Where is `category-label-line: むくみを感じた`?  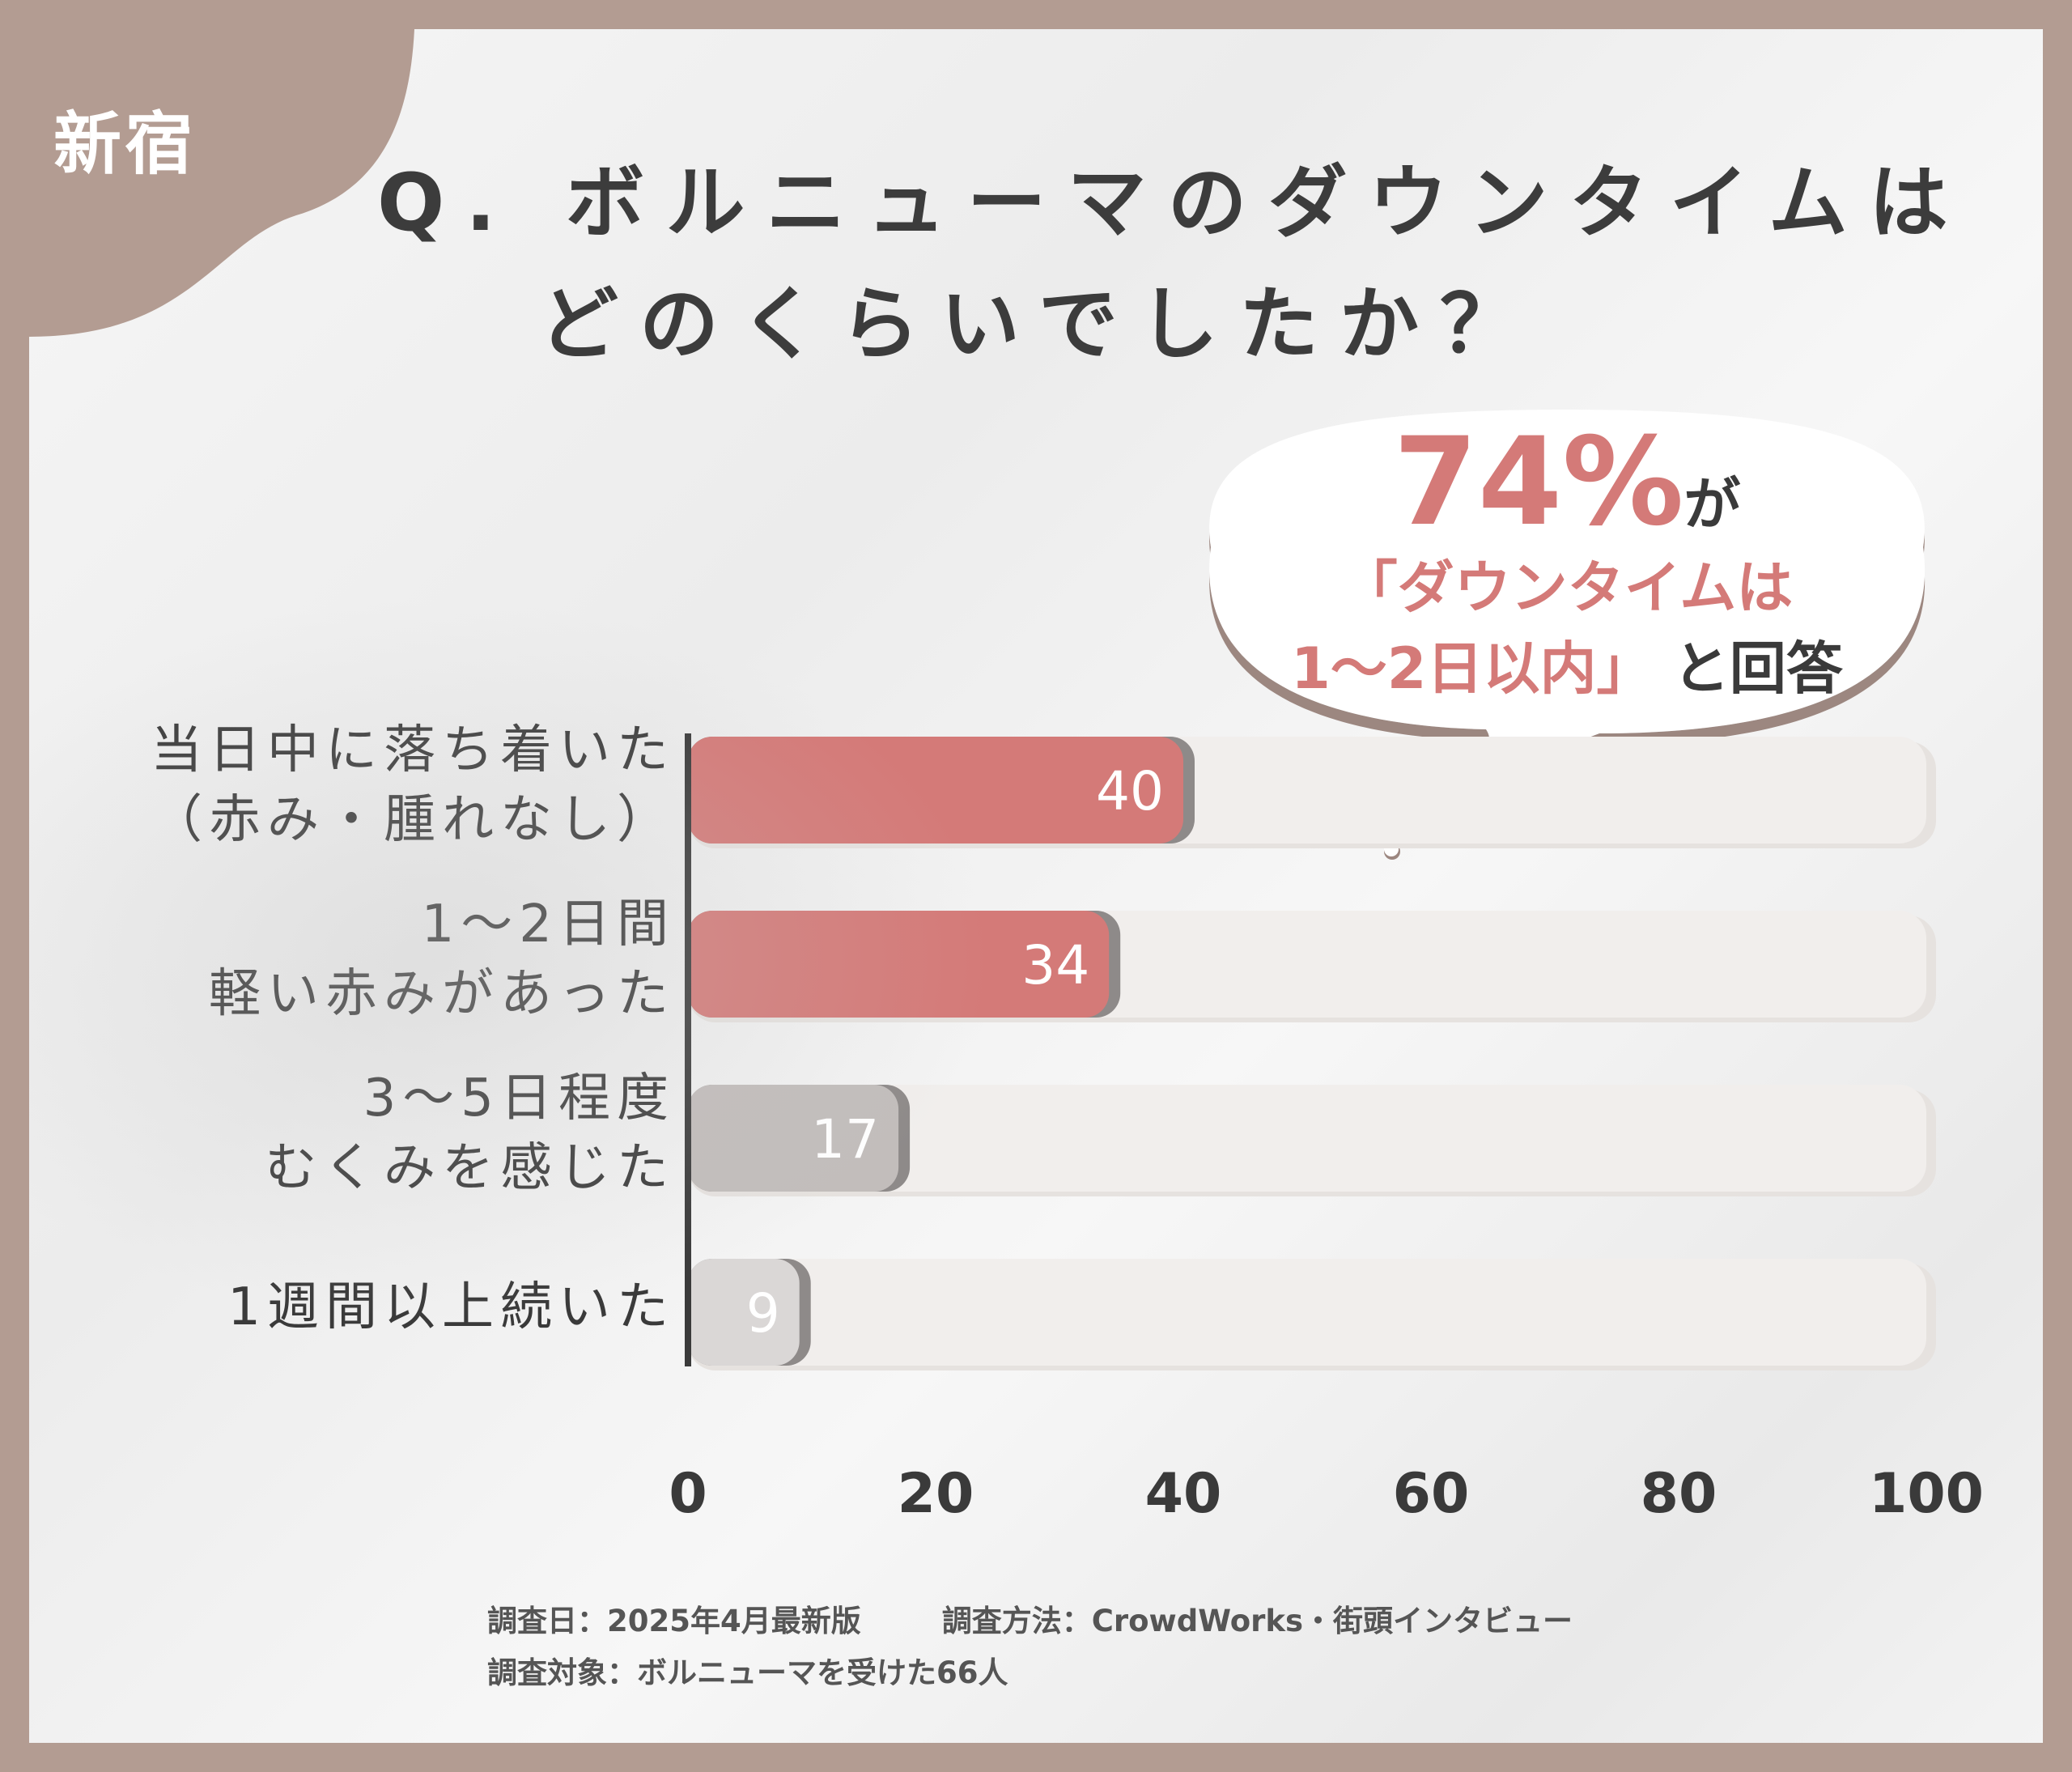
category-label-line: むくみを感じた is located at coordinates (470, 1168).